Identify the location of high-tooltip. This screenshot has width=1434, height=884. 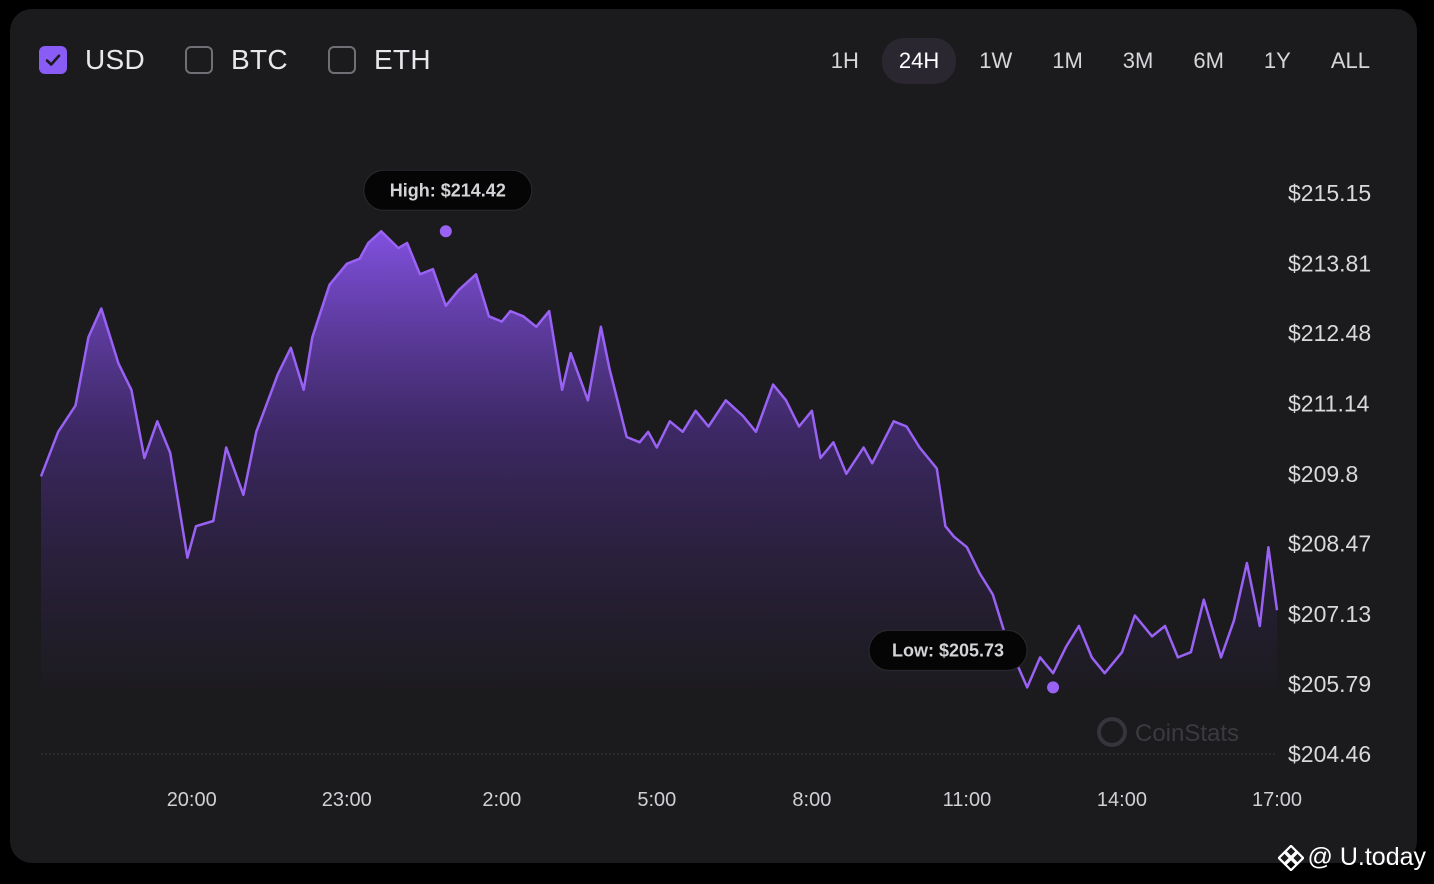
(448, 190).